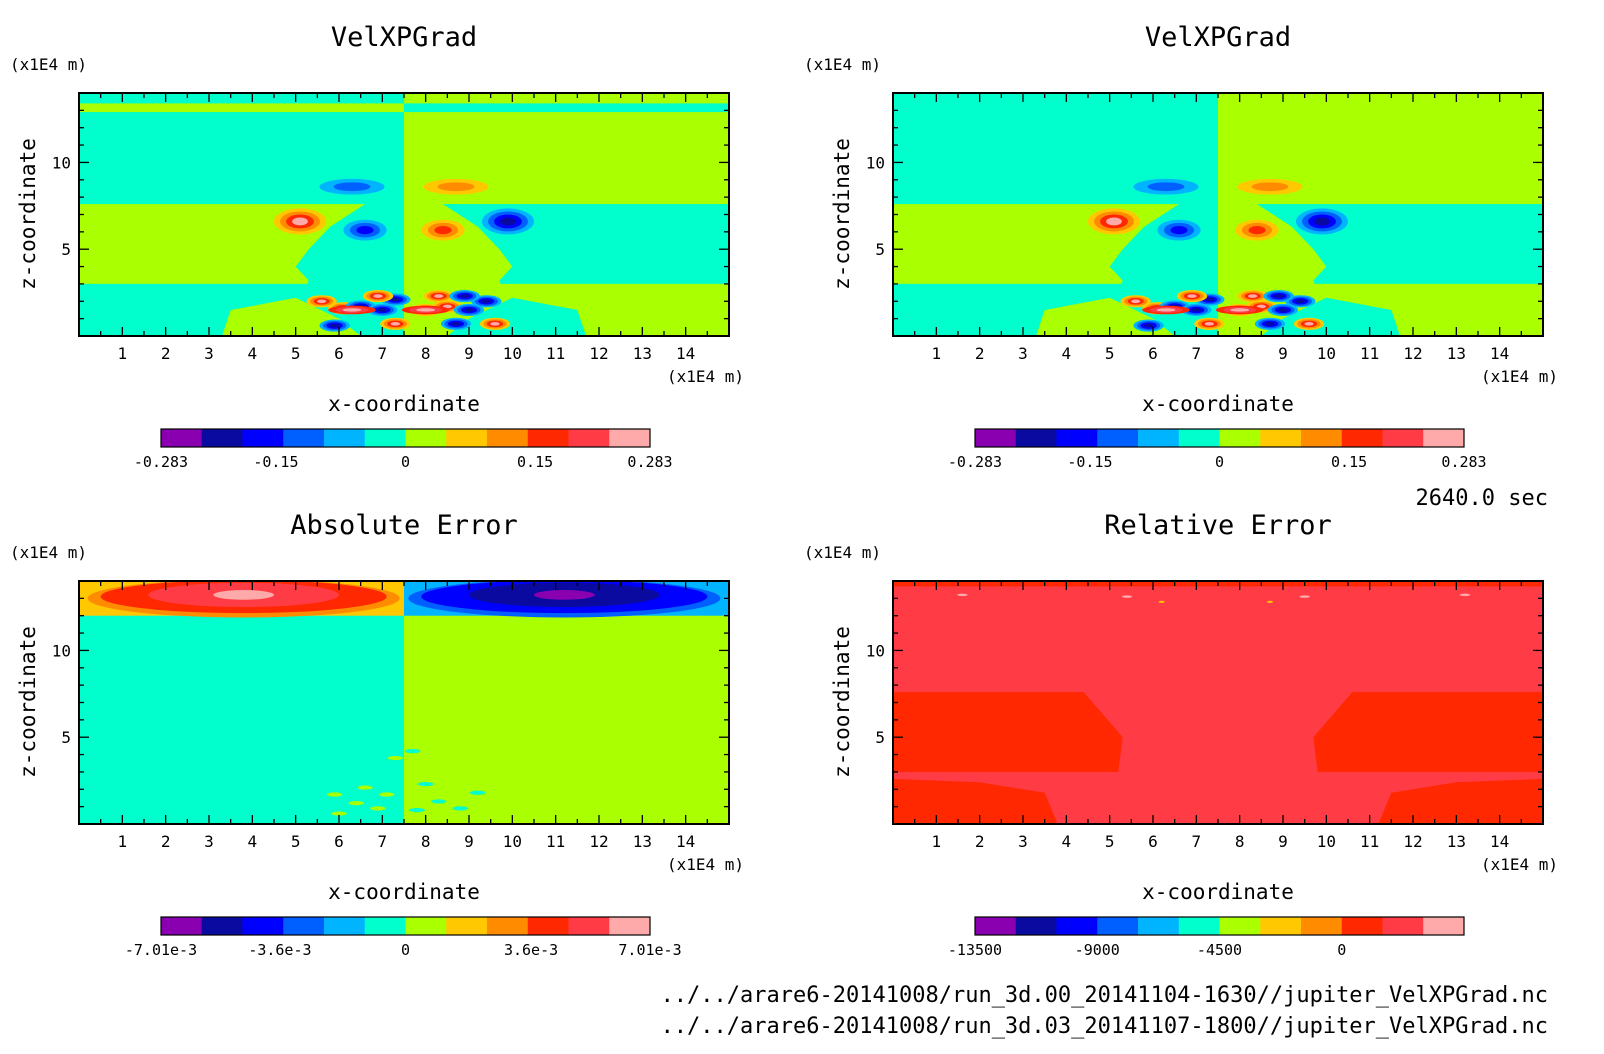  Describe the element at coordinates (1206, 937) in the screenshot. I see `colorbar: -13500 -9000 -4500 0` at that location.